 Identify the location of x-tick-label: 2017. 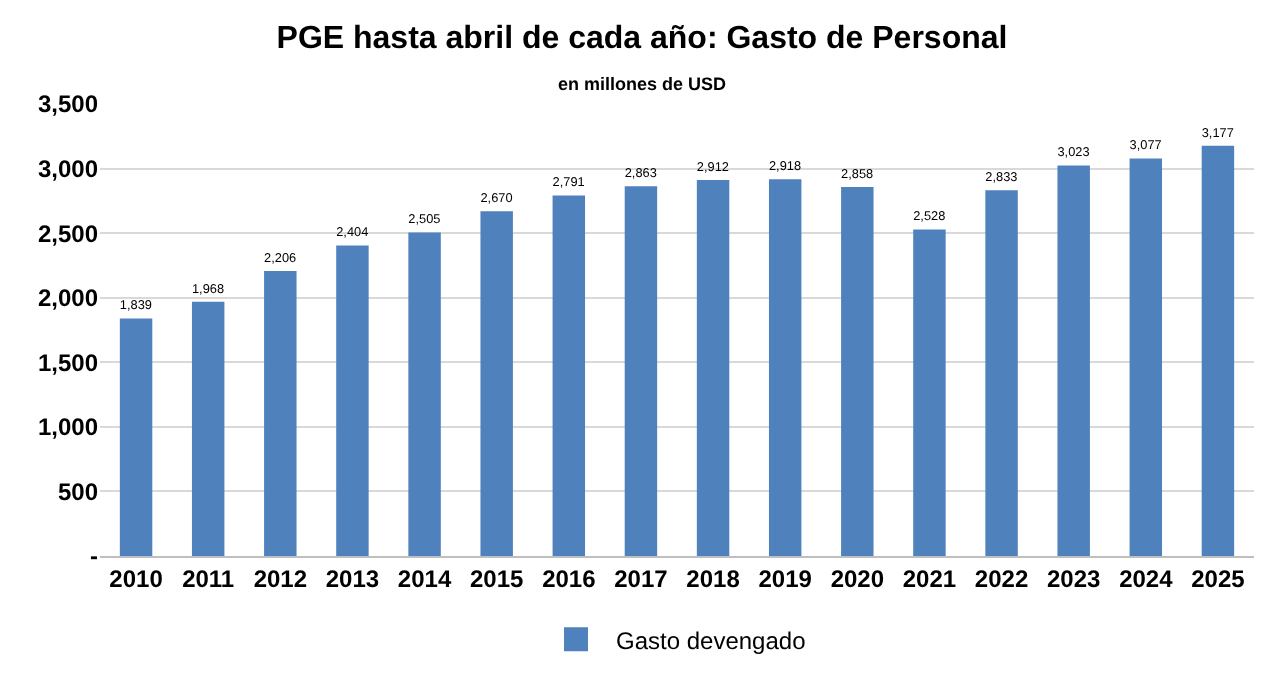
(641, 578).